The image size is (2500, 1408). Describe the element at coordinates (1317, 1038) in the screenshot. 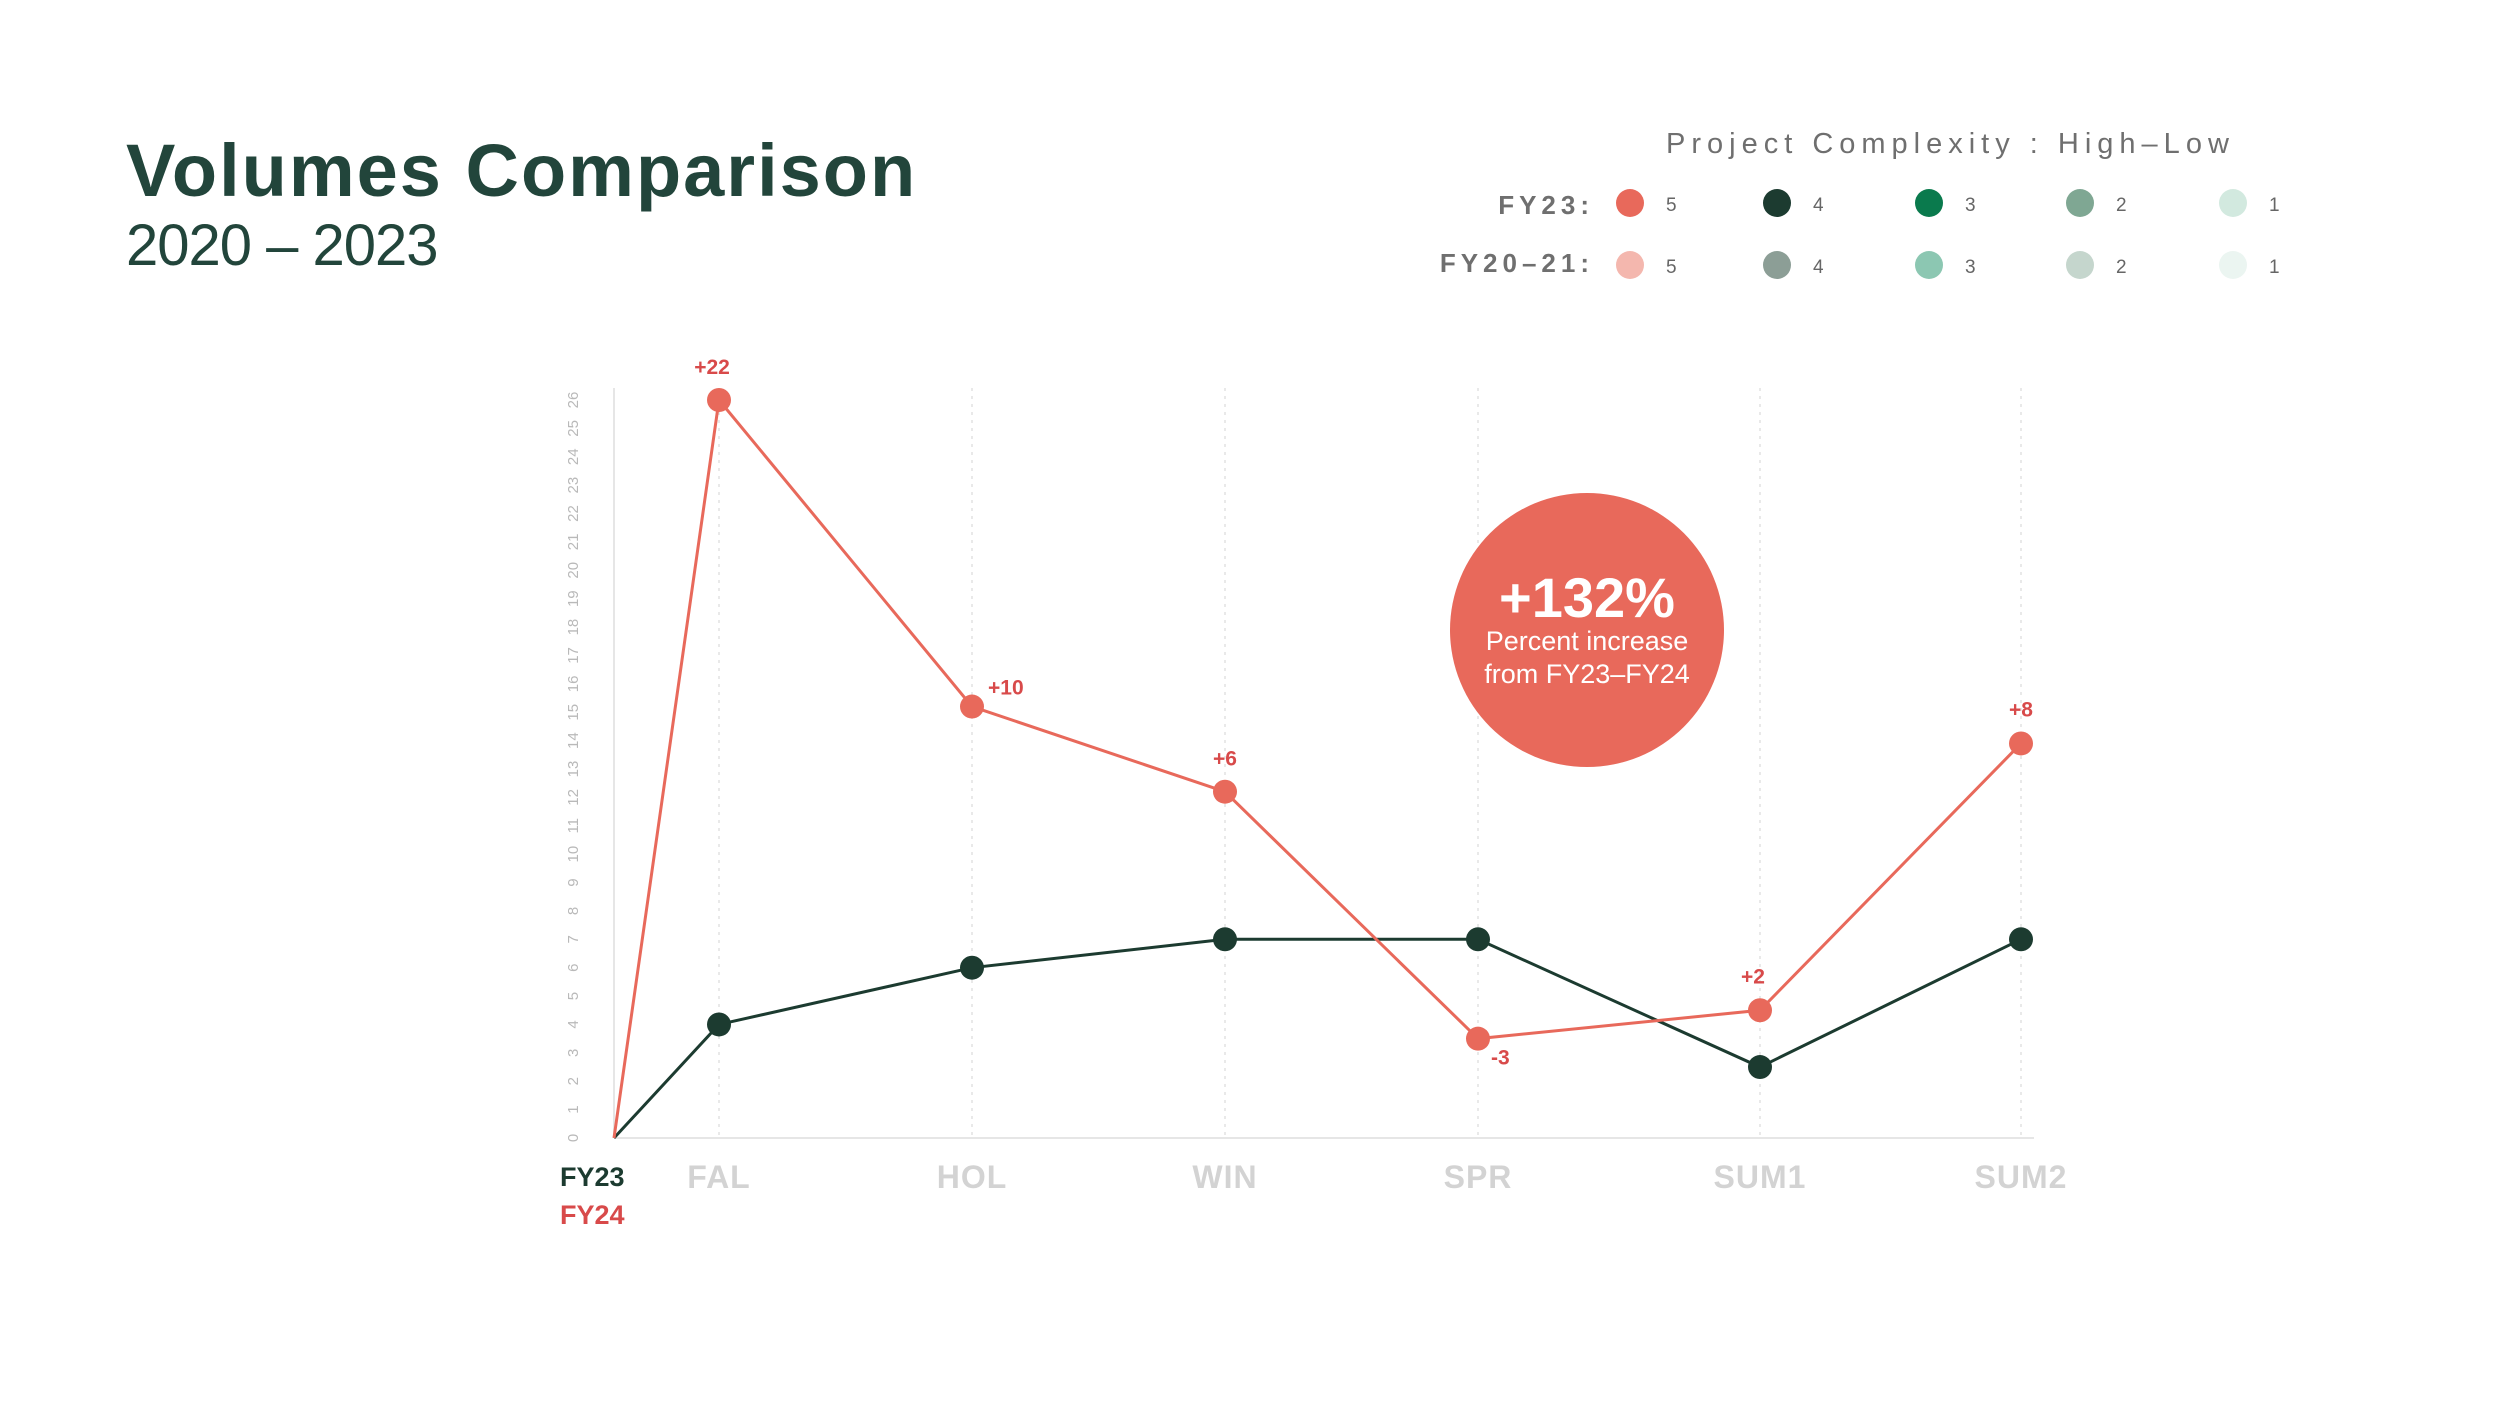

I see `series-line-fy23` at that location.